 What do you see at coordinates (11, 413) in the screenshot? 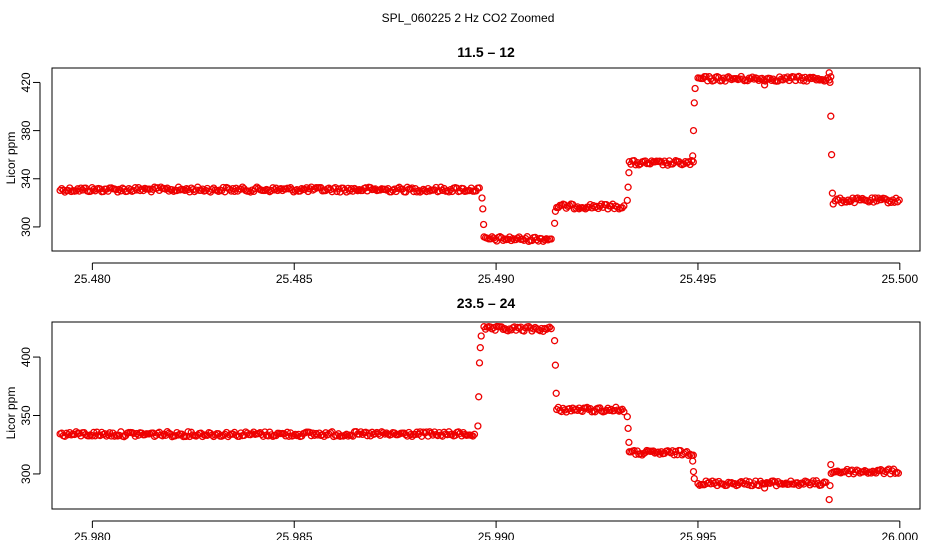
I see `y-axis-label-bottom: Licor ppm` at bounding box center [11, 413].